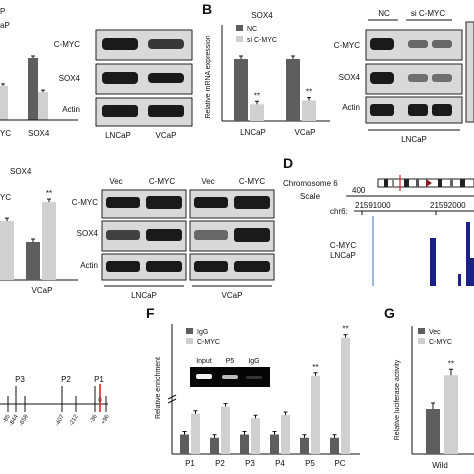  I want to click on panel-f-ylabel: Relative enrichment, so click(158, 388).